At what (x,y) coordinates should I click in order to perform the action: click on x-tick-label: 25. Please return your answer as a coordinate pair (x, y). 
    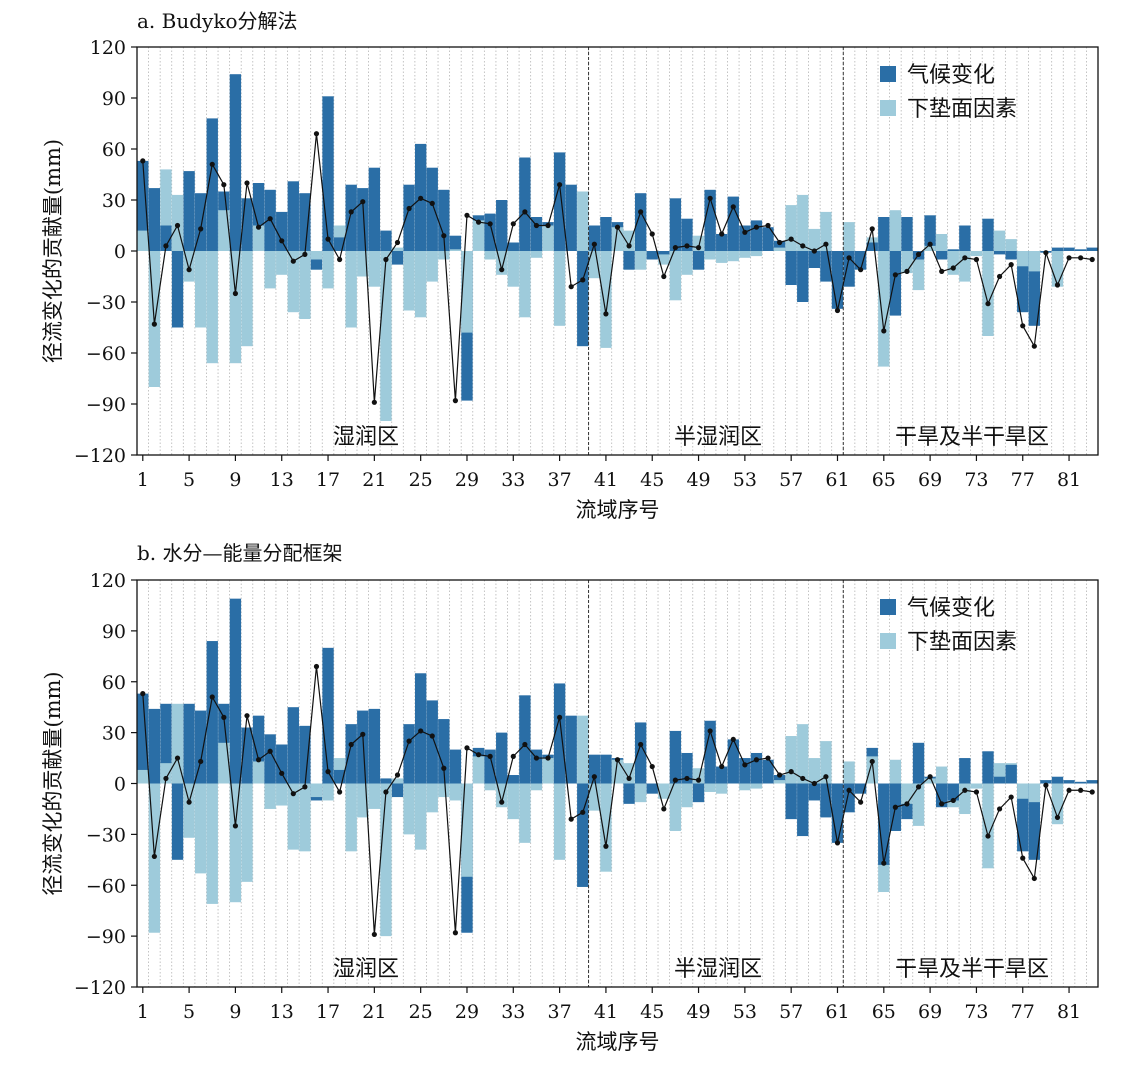
    Looking at the image, I should click on (421, 480).